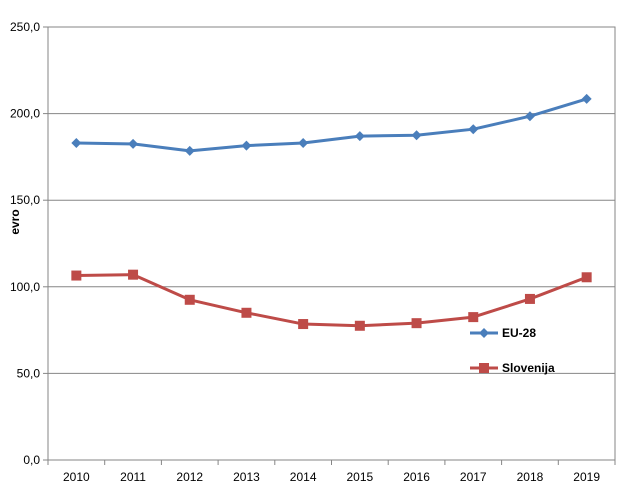 The image size is (637, 494). I want to click on legend-label: EU-28, so click(519, 333).